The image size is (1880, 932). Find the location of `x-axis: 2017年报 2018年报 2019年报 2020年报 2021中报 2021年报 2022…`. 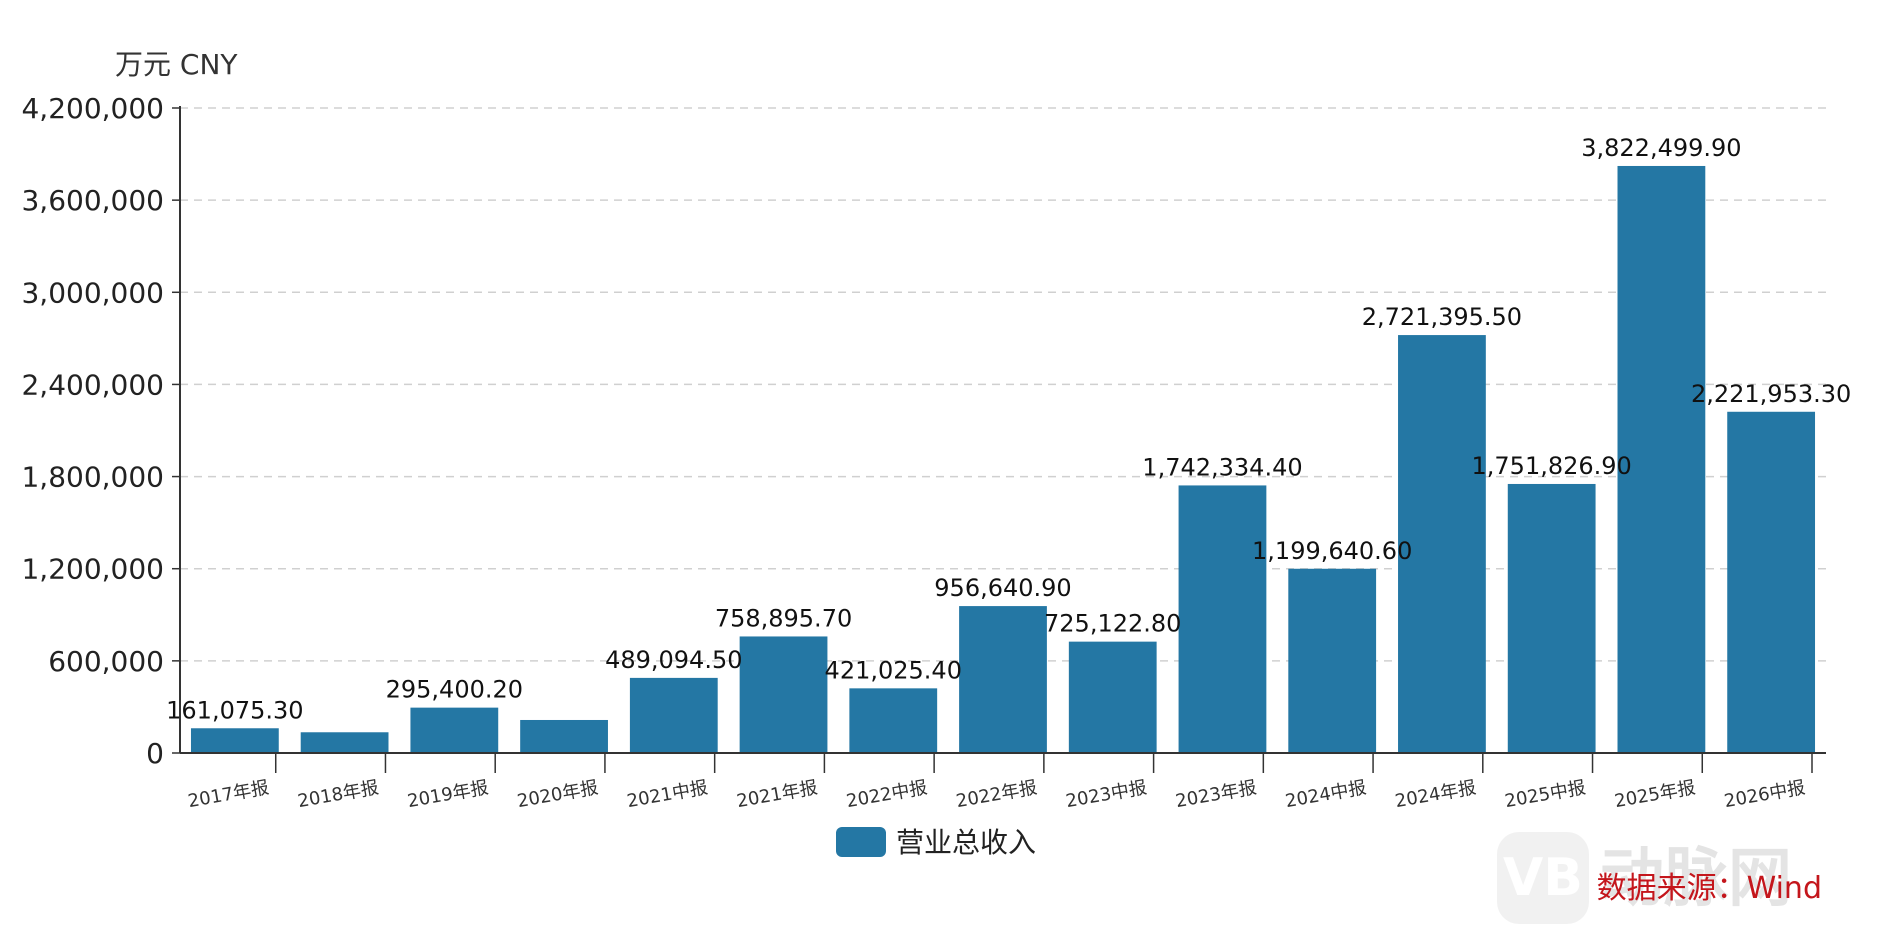

x-axis: 2017年报 2018年报 2019年报 2020年报 2021中报 2021年报 2022… is located at coordinates (1003, 782).